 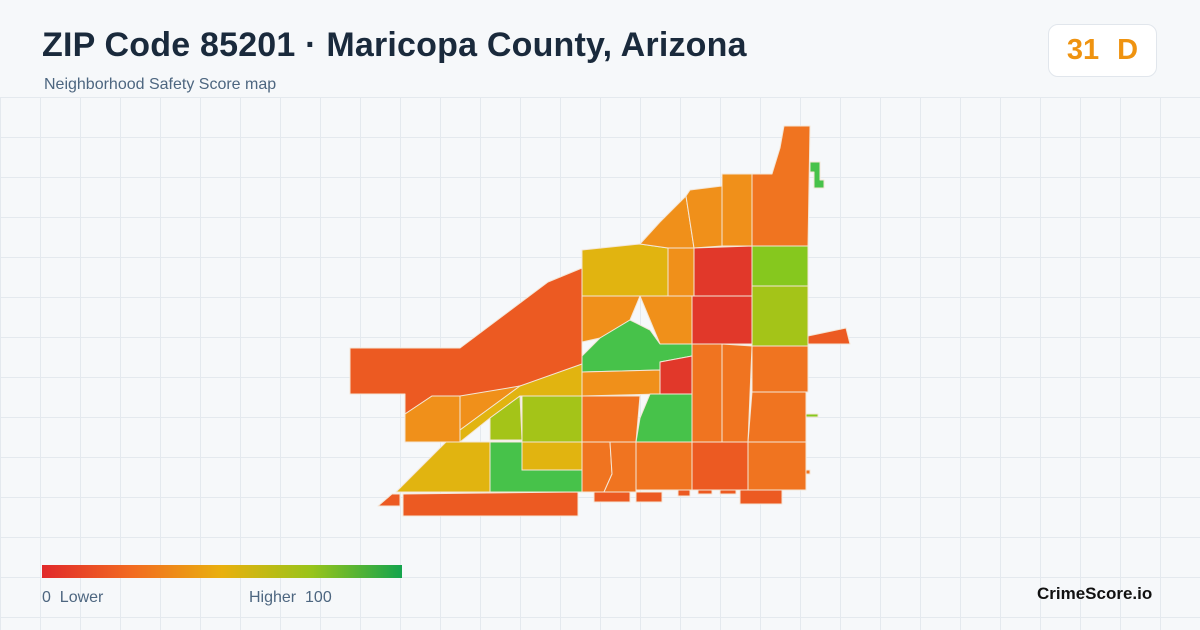 What do you see at coordinates (273, 597) in the screenshot?
I see `legend-max-label: Higher` at bounding box center [273, 597].